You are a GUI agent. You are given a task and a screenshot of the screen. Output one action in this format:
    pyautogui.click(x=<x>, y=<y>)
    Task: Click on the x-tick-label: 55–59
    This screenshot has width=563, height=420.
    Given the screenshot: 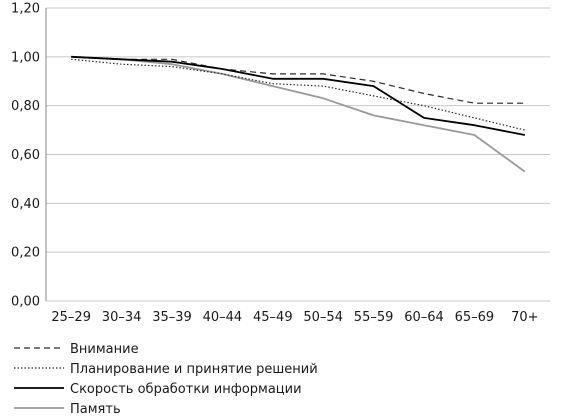 What is the action you would take?
    pyautogui.click(x=374, y=317)
    